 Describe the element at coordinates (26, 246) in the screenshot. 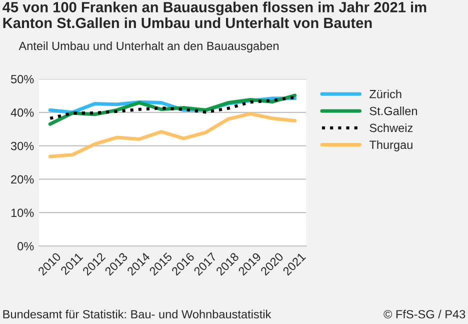

I see `y-tick-label: 0%` at that location.